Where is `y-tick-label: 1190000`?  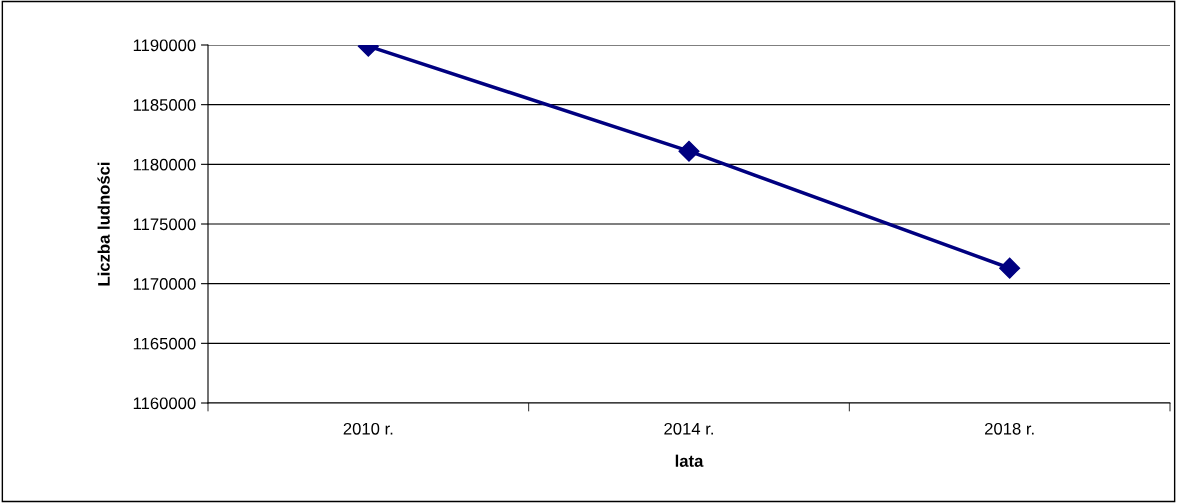 y-tick-label: 1190000 is located at coordinates (164, 45).